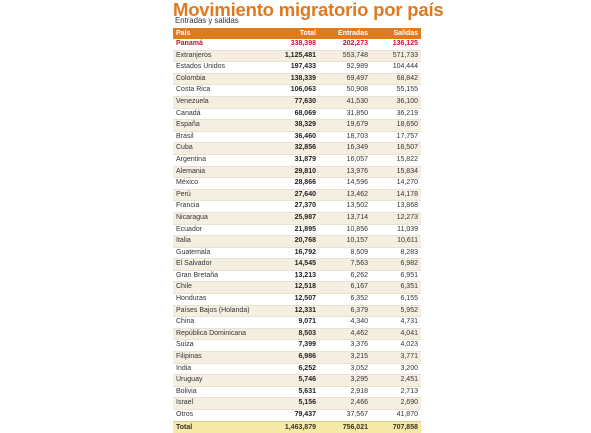 This screenshot has height=433, width=591. I want to click on country-name: Ecuador, so click(221, 230).